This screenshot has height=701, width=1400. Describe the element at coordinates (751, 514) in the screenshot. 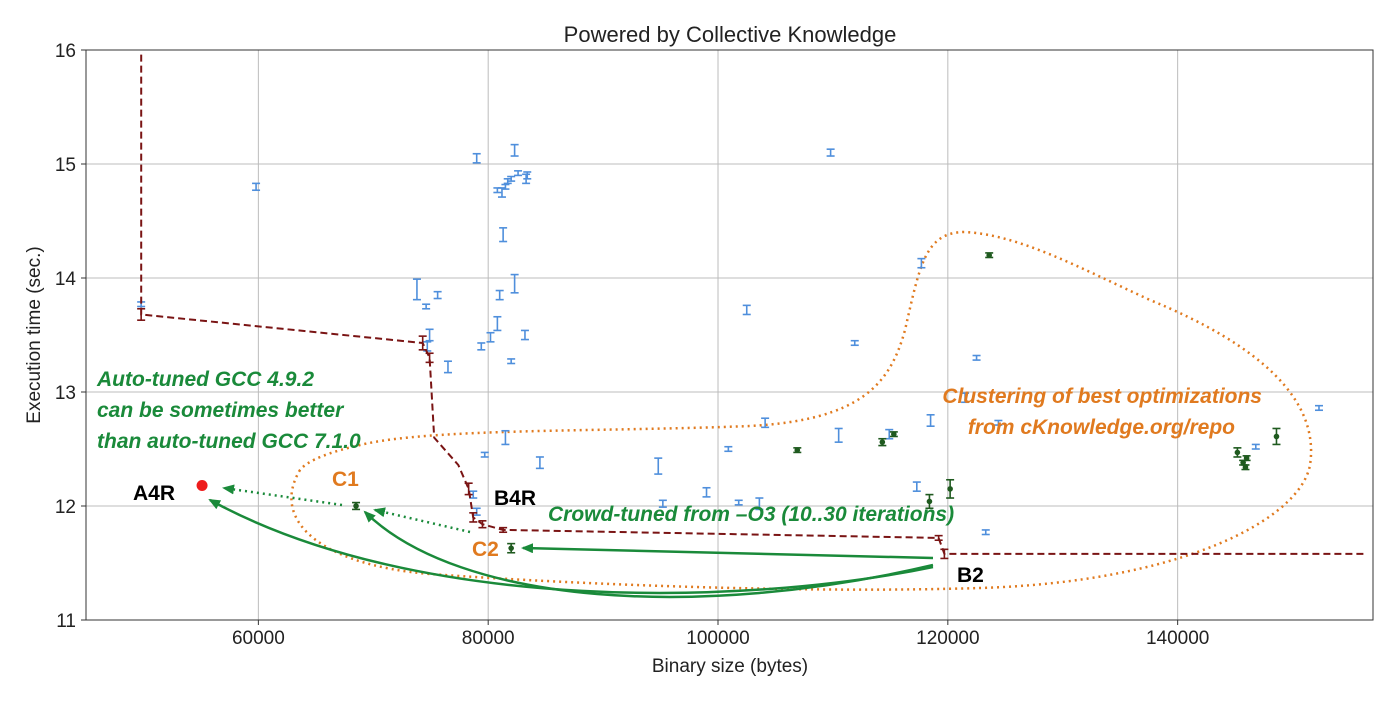

I see `crowd-tuned-note: Crowd-tuned from –O3 (10..30 iterations)` at that location.